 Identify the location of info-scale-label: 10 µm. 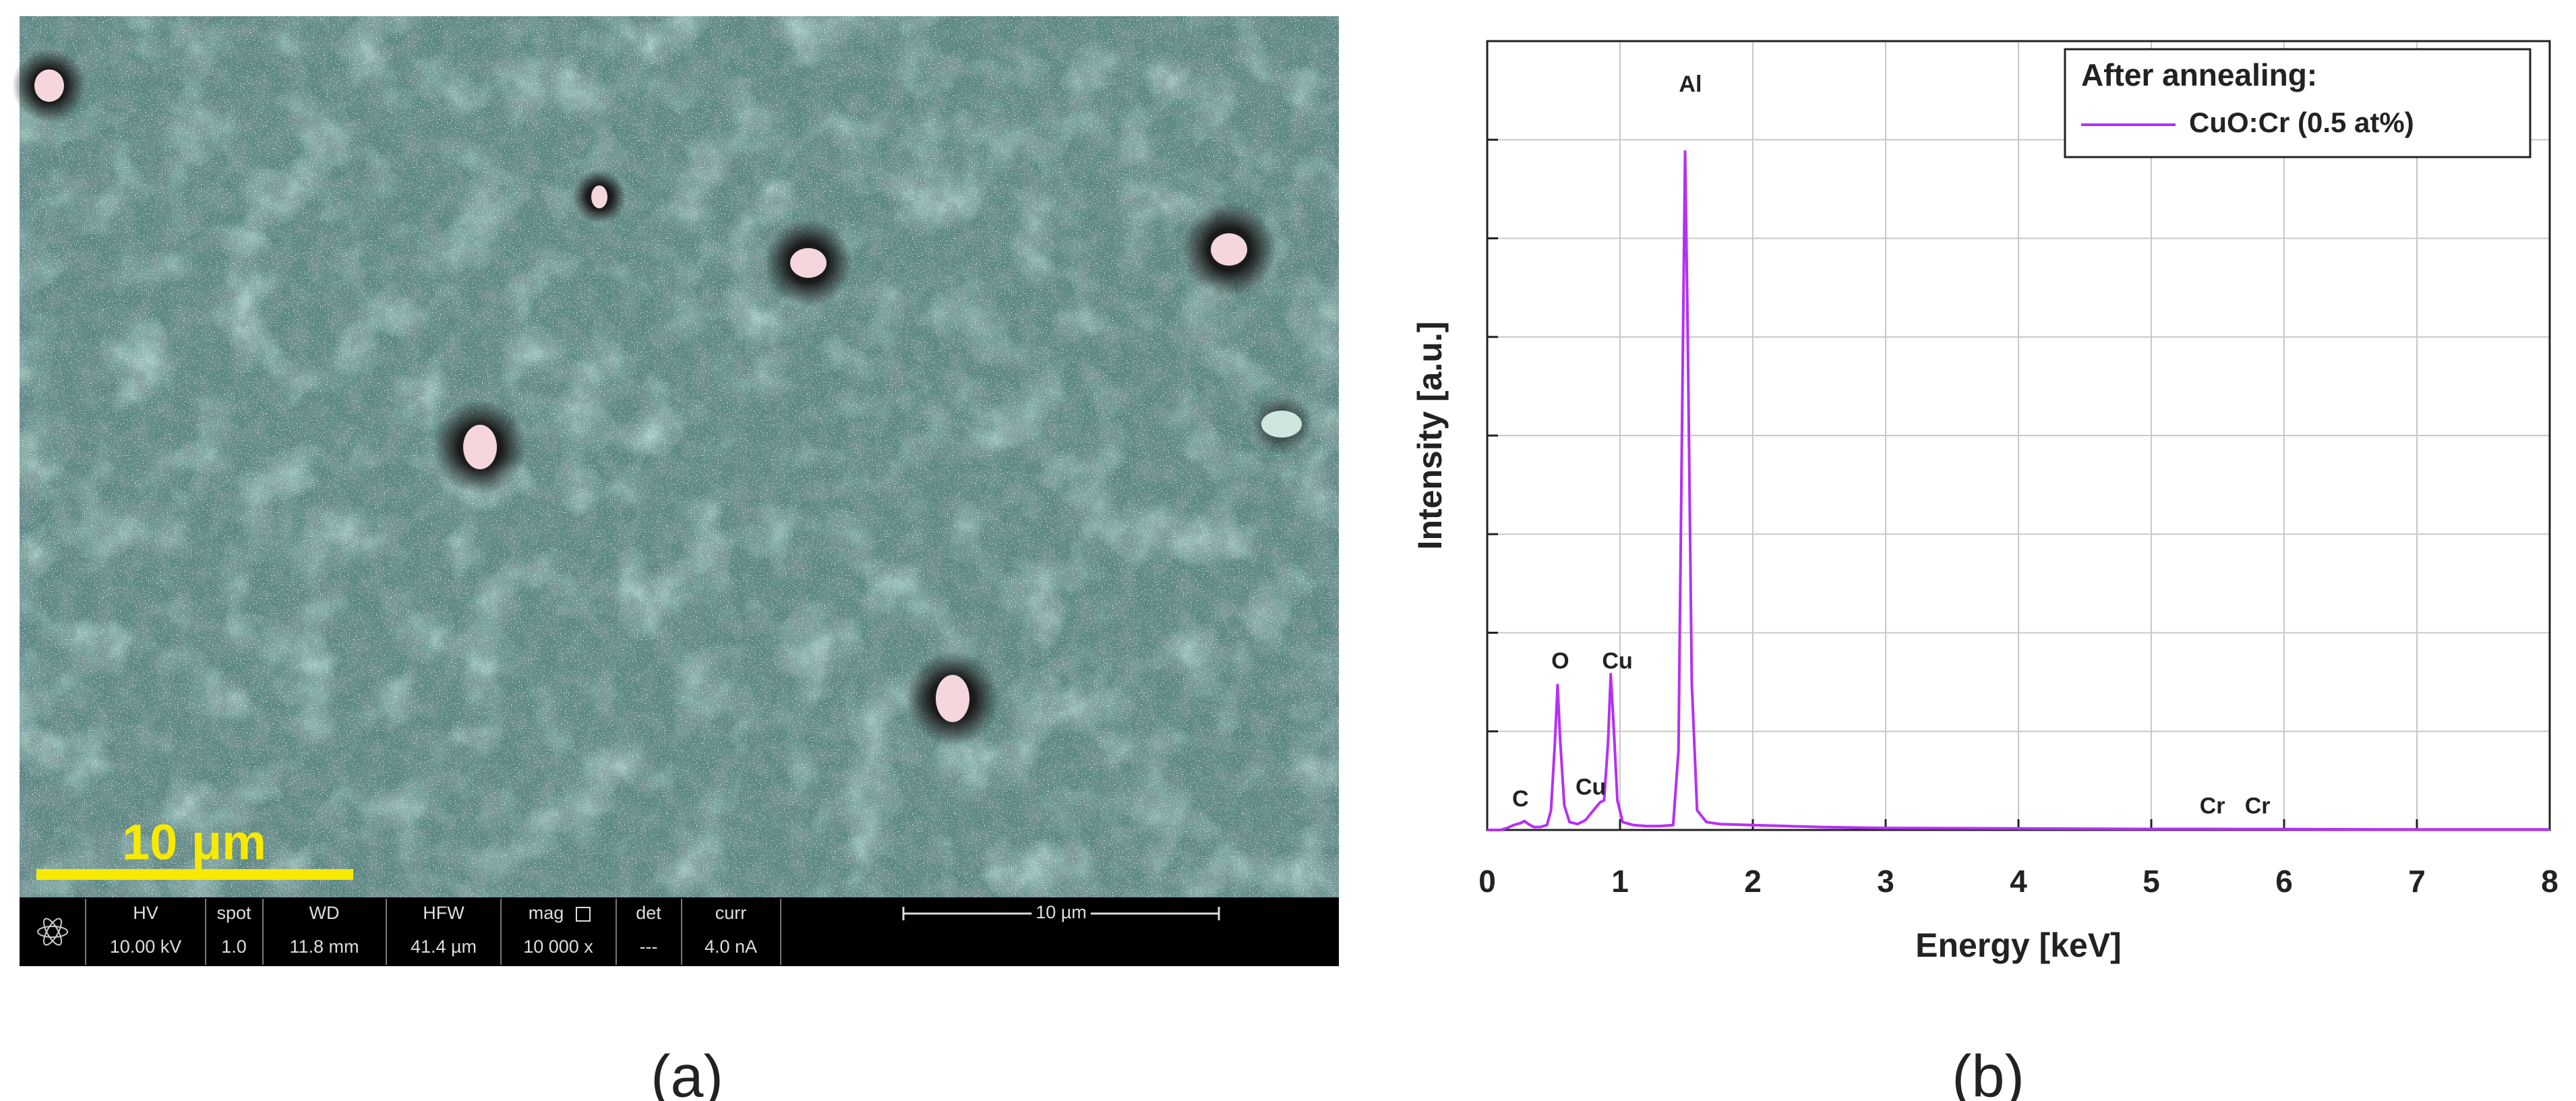
(1061, 912).